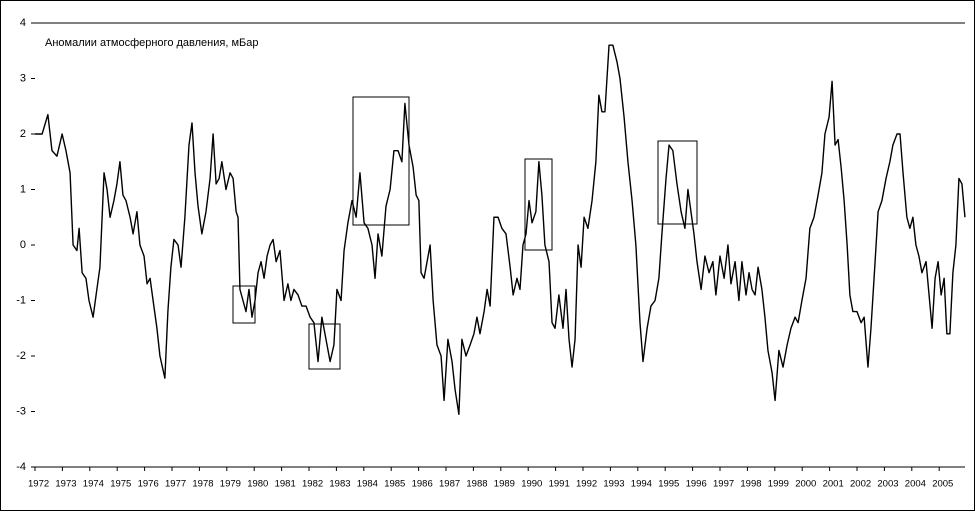  I want to click on x-tick-label: 1992, so click(586, 484).